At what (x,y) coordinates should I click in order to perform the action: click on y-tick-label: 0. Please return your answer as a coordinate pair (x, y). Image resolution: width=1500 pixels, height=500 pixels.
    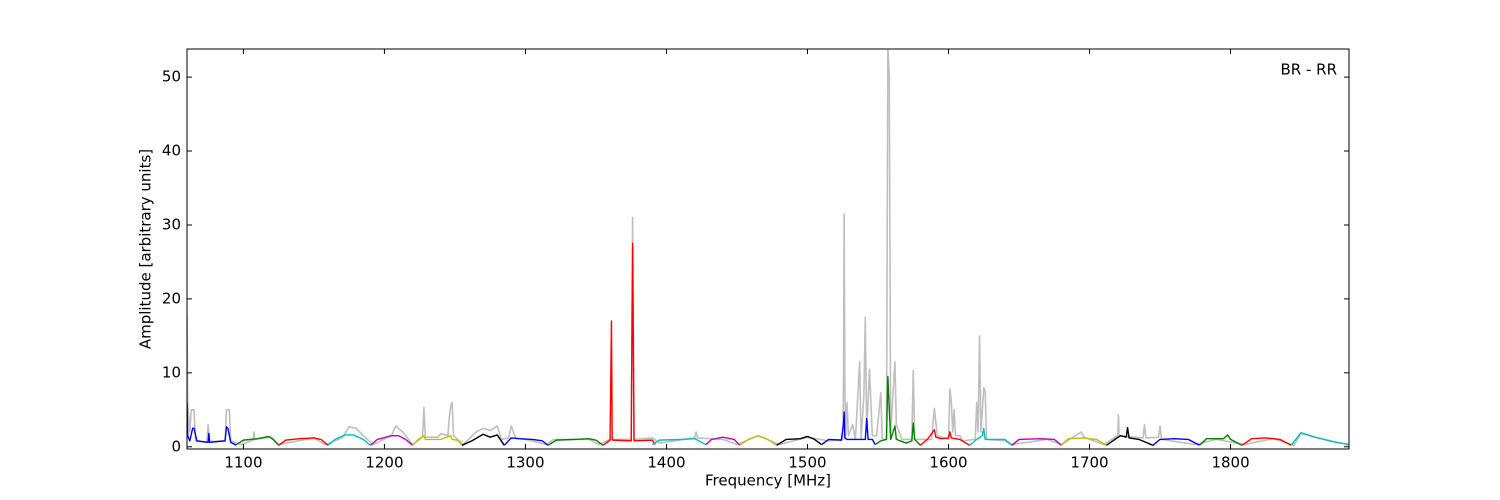
    Looking at the image, I should click on (176, 446).